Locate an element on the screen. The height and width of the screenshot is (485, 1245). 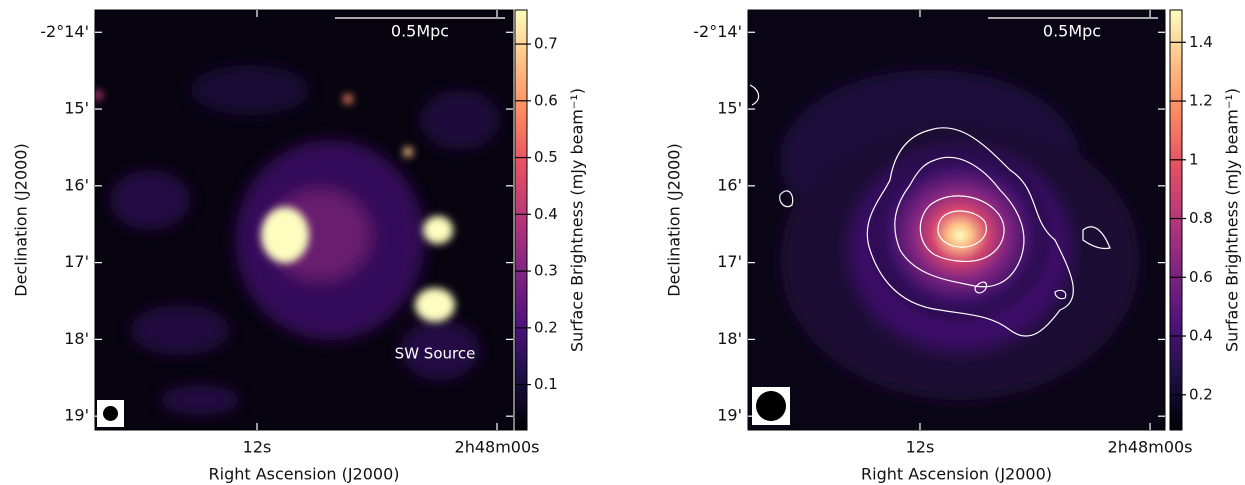
colorbar-tick-label: 1 is located at coordinates (1194, 159).